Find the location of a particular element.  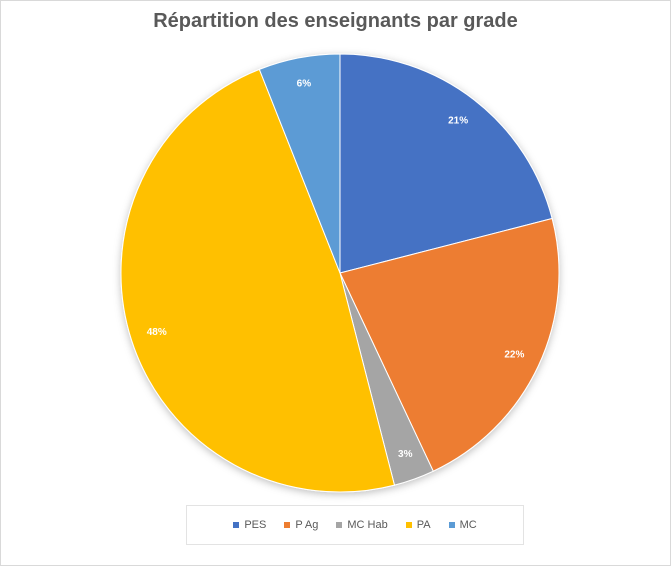

legend-item: PES is located at coordinates (249, 525).